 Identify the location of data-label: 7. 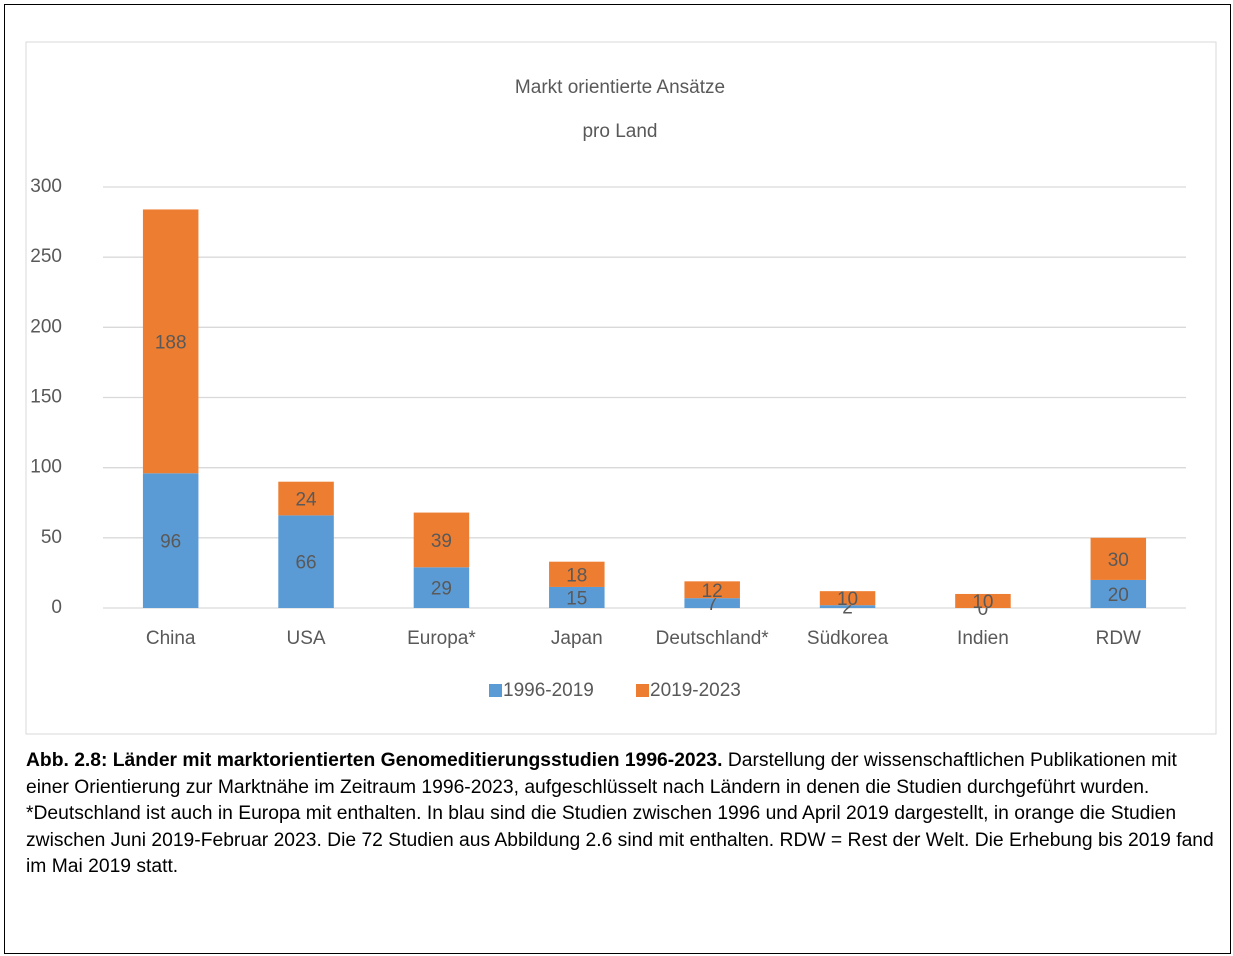
(712, 604).